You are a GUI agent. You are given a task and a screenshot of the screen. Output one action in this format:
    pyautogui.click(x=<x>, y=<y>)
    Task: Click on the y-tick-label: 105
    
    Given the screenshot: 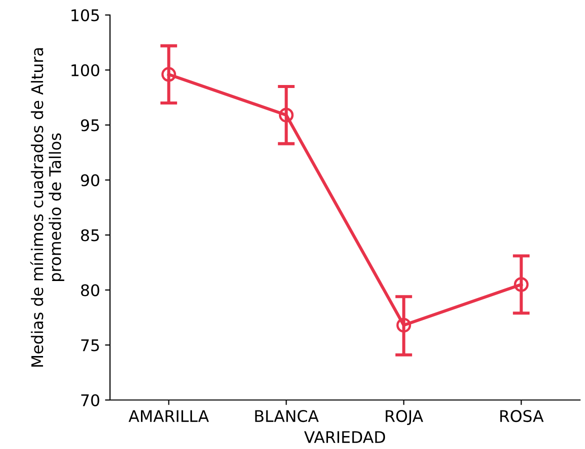 What is the action you would take?
    pyautogui.click(x=85, y=15)
    